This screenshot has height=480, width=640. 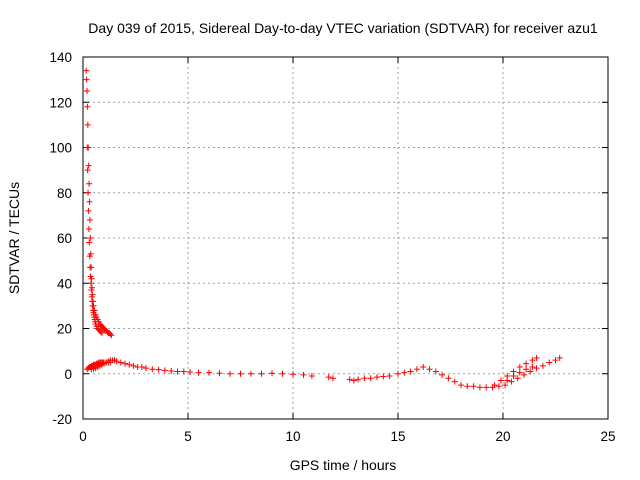 I want to click on y-tick-label: 20, so click(x=64, y=329).